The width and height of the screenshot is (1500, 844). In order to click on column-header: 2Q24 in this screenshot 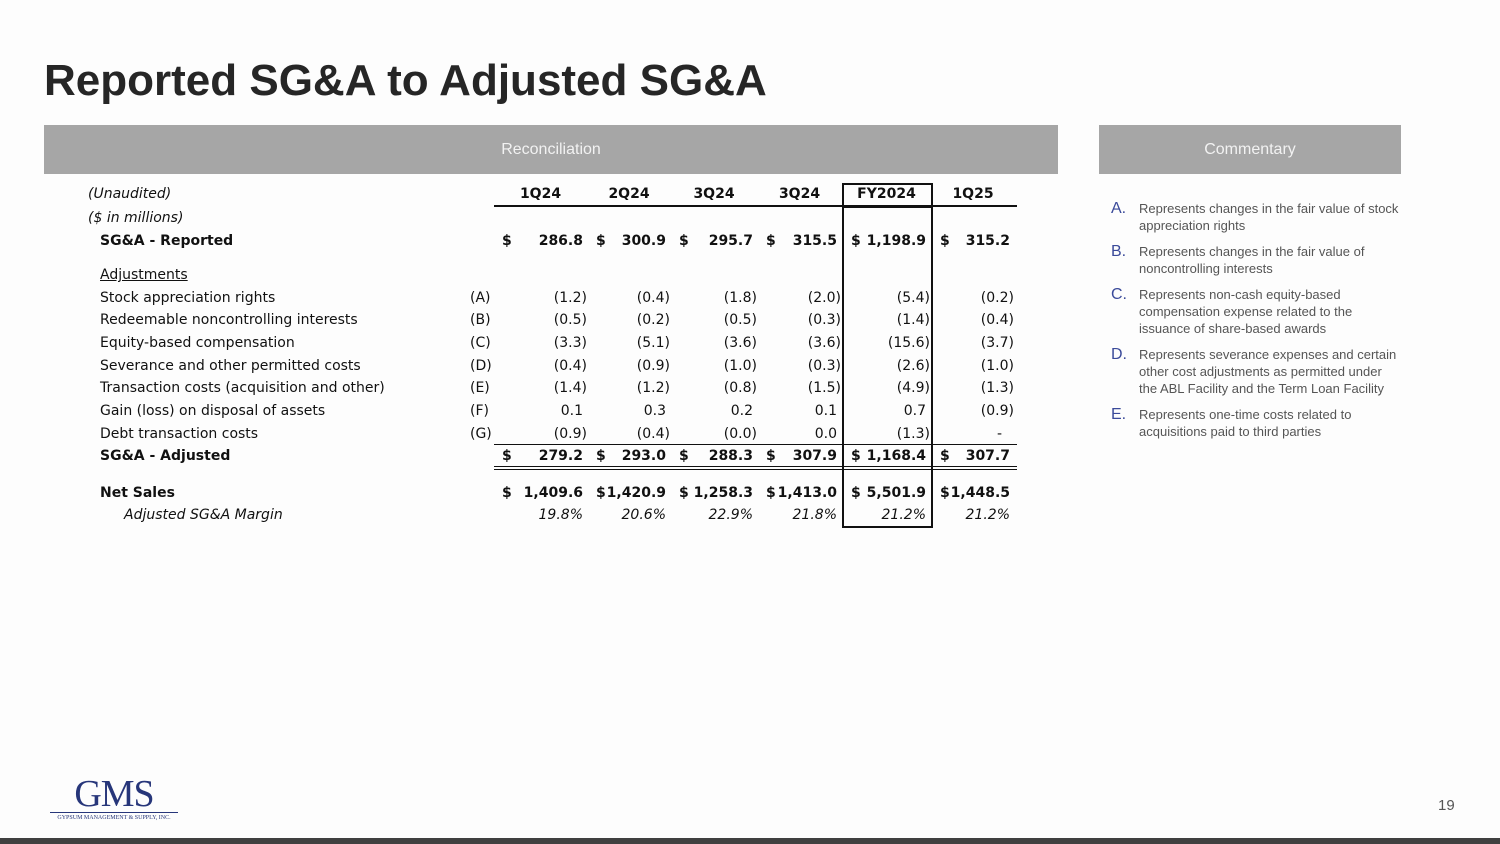, I will do `click(629, 194)`.